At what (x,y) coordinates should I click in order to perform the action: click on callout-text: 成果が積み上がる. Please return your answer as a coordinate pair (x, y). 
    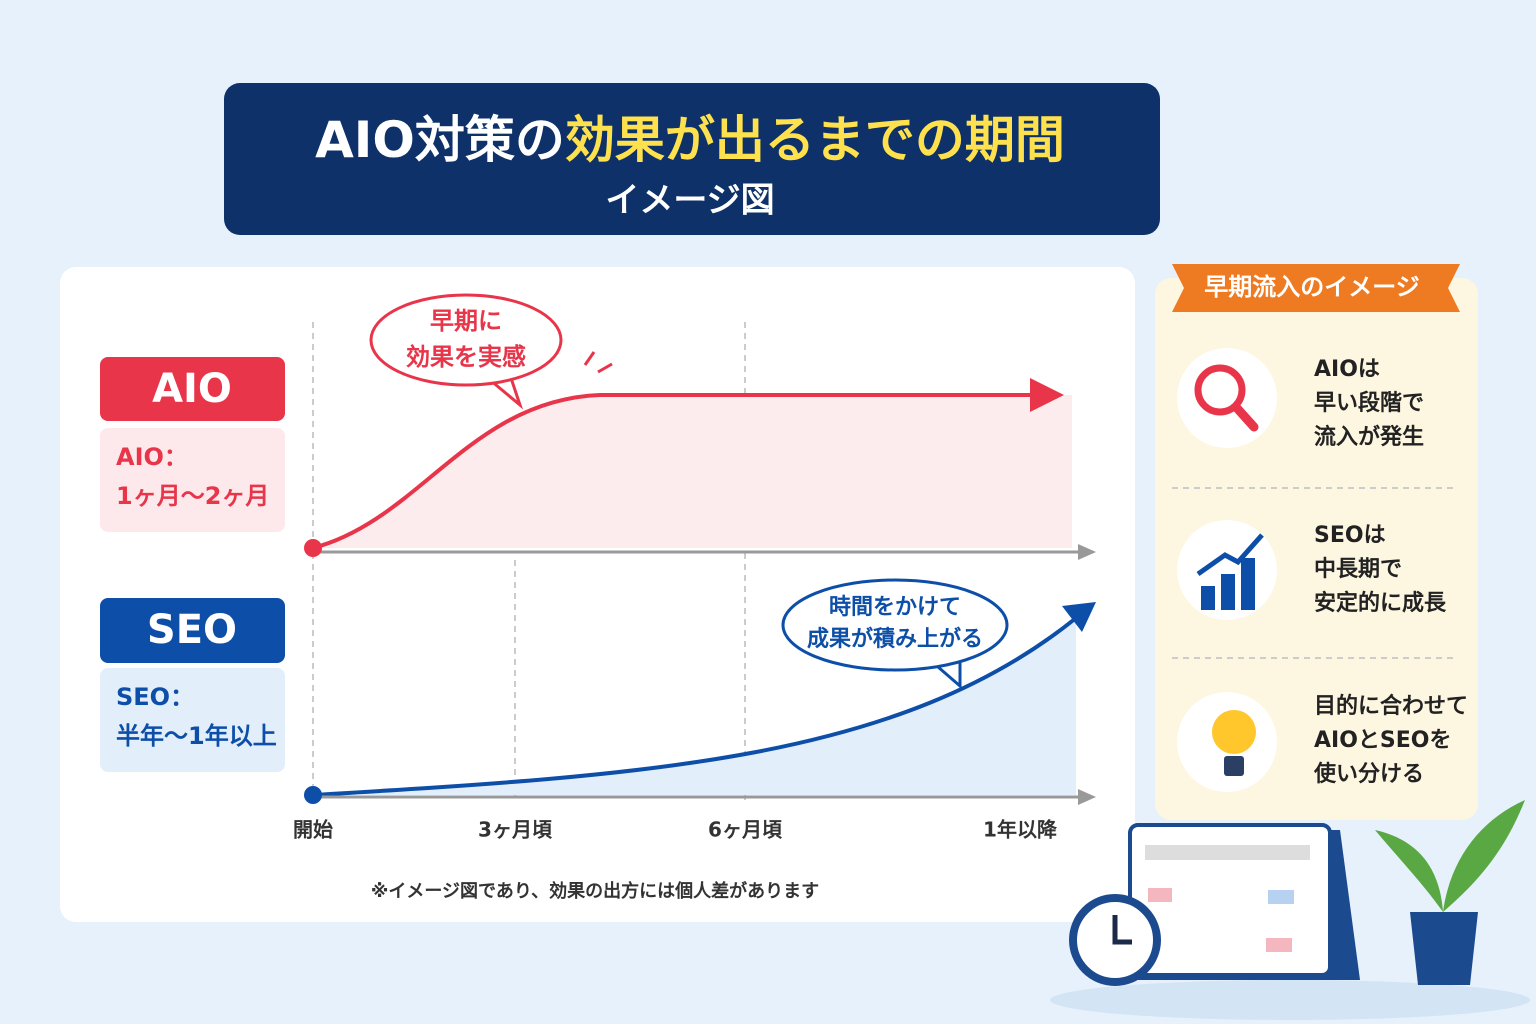
    Looking at the image, I should click on (895, 639).